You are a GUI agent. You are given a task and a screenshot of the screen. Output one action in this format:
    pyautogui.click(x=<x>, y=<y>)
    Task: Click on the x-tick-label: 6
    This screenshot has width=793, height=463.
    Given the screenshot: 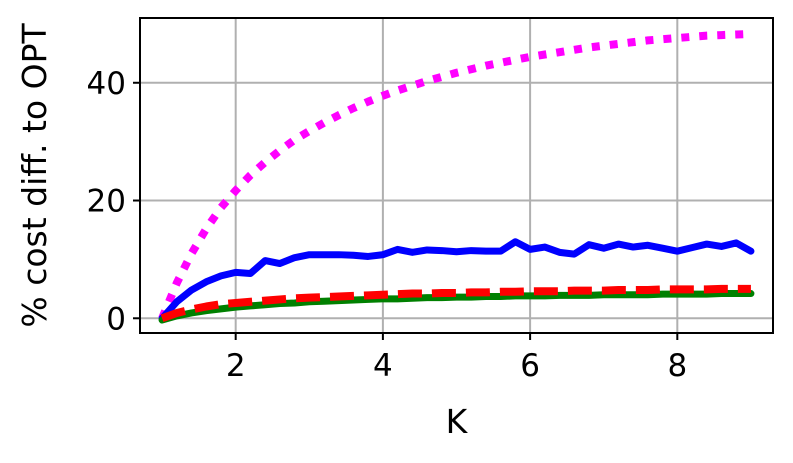 What is the action you would take?
    pyautogui.click(x=530, y=366)
    